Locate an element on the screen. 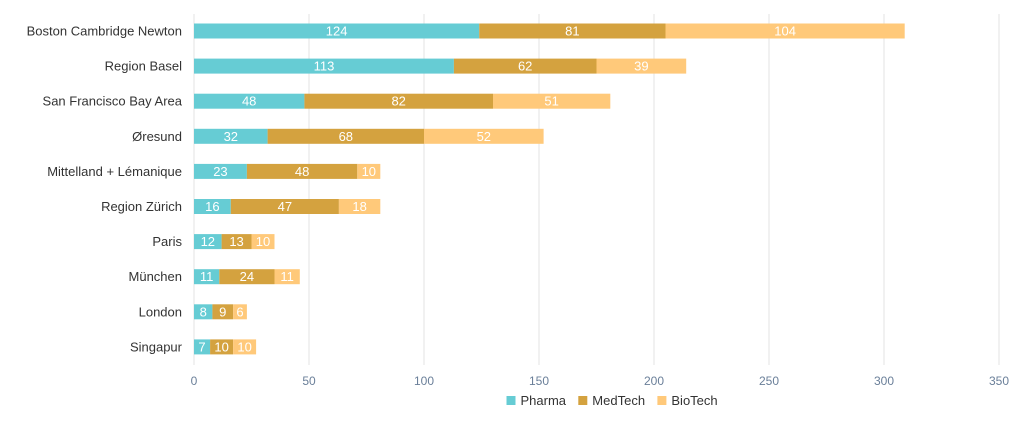  data-label: 12 is located at coordinates (208, 241).